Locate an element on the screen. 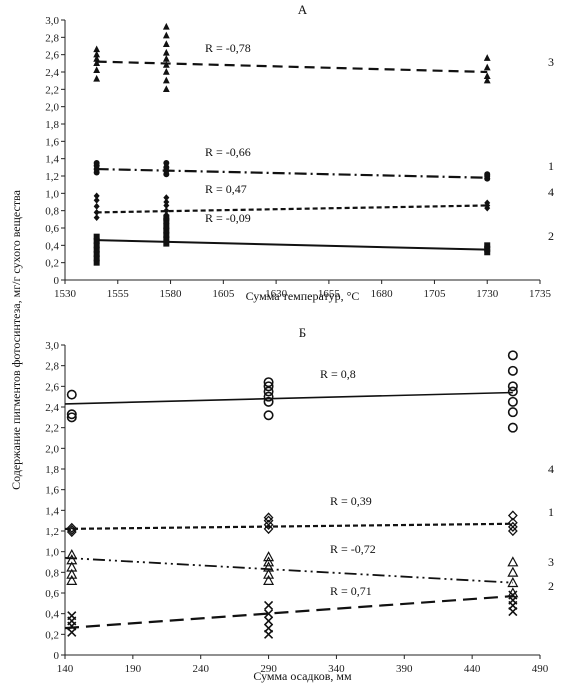 This screenshot has width=567, height=691. series-3: R = -0,72 3 is located at coordinates (309, 570).